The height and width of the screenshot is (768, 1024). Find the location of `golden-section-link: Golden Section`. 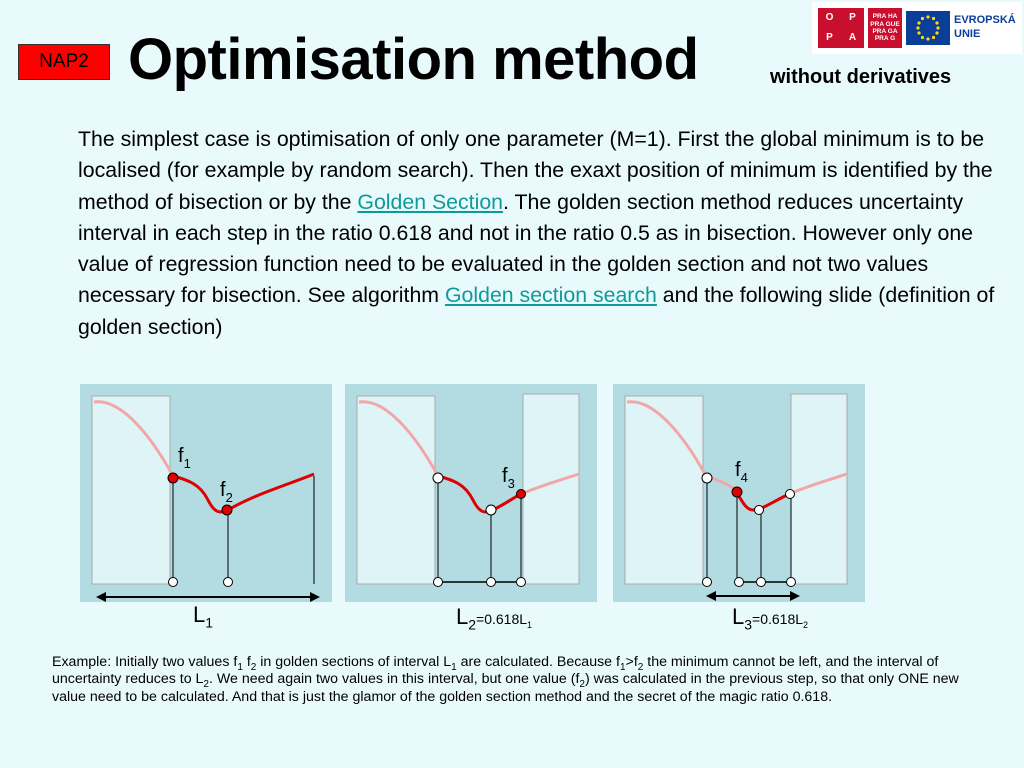

golden-section-link: Golden Section is located at coordinates (430, 201).